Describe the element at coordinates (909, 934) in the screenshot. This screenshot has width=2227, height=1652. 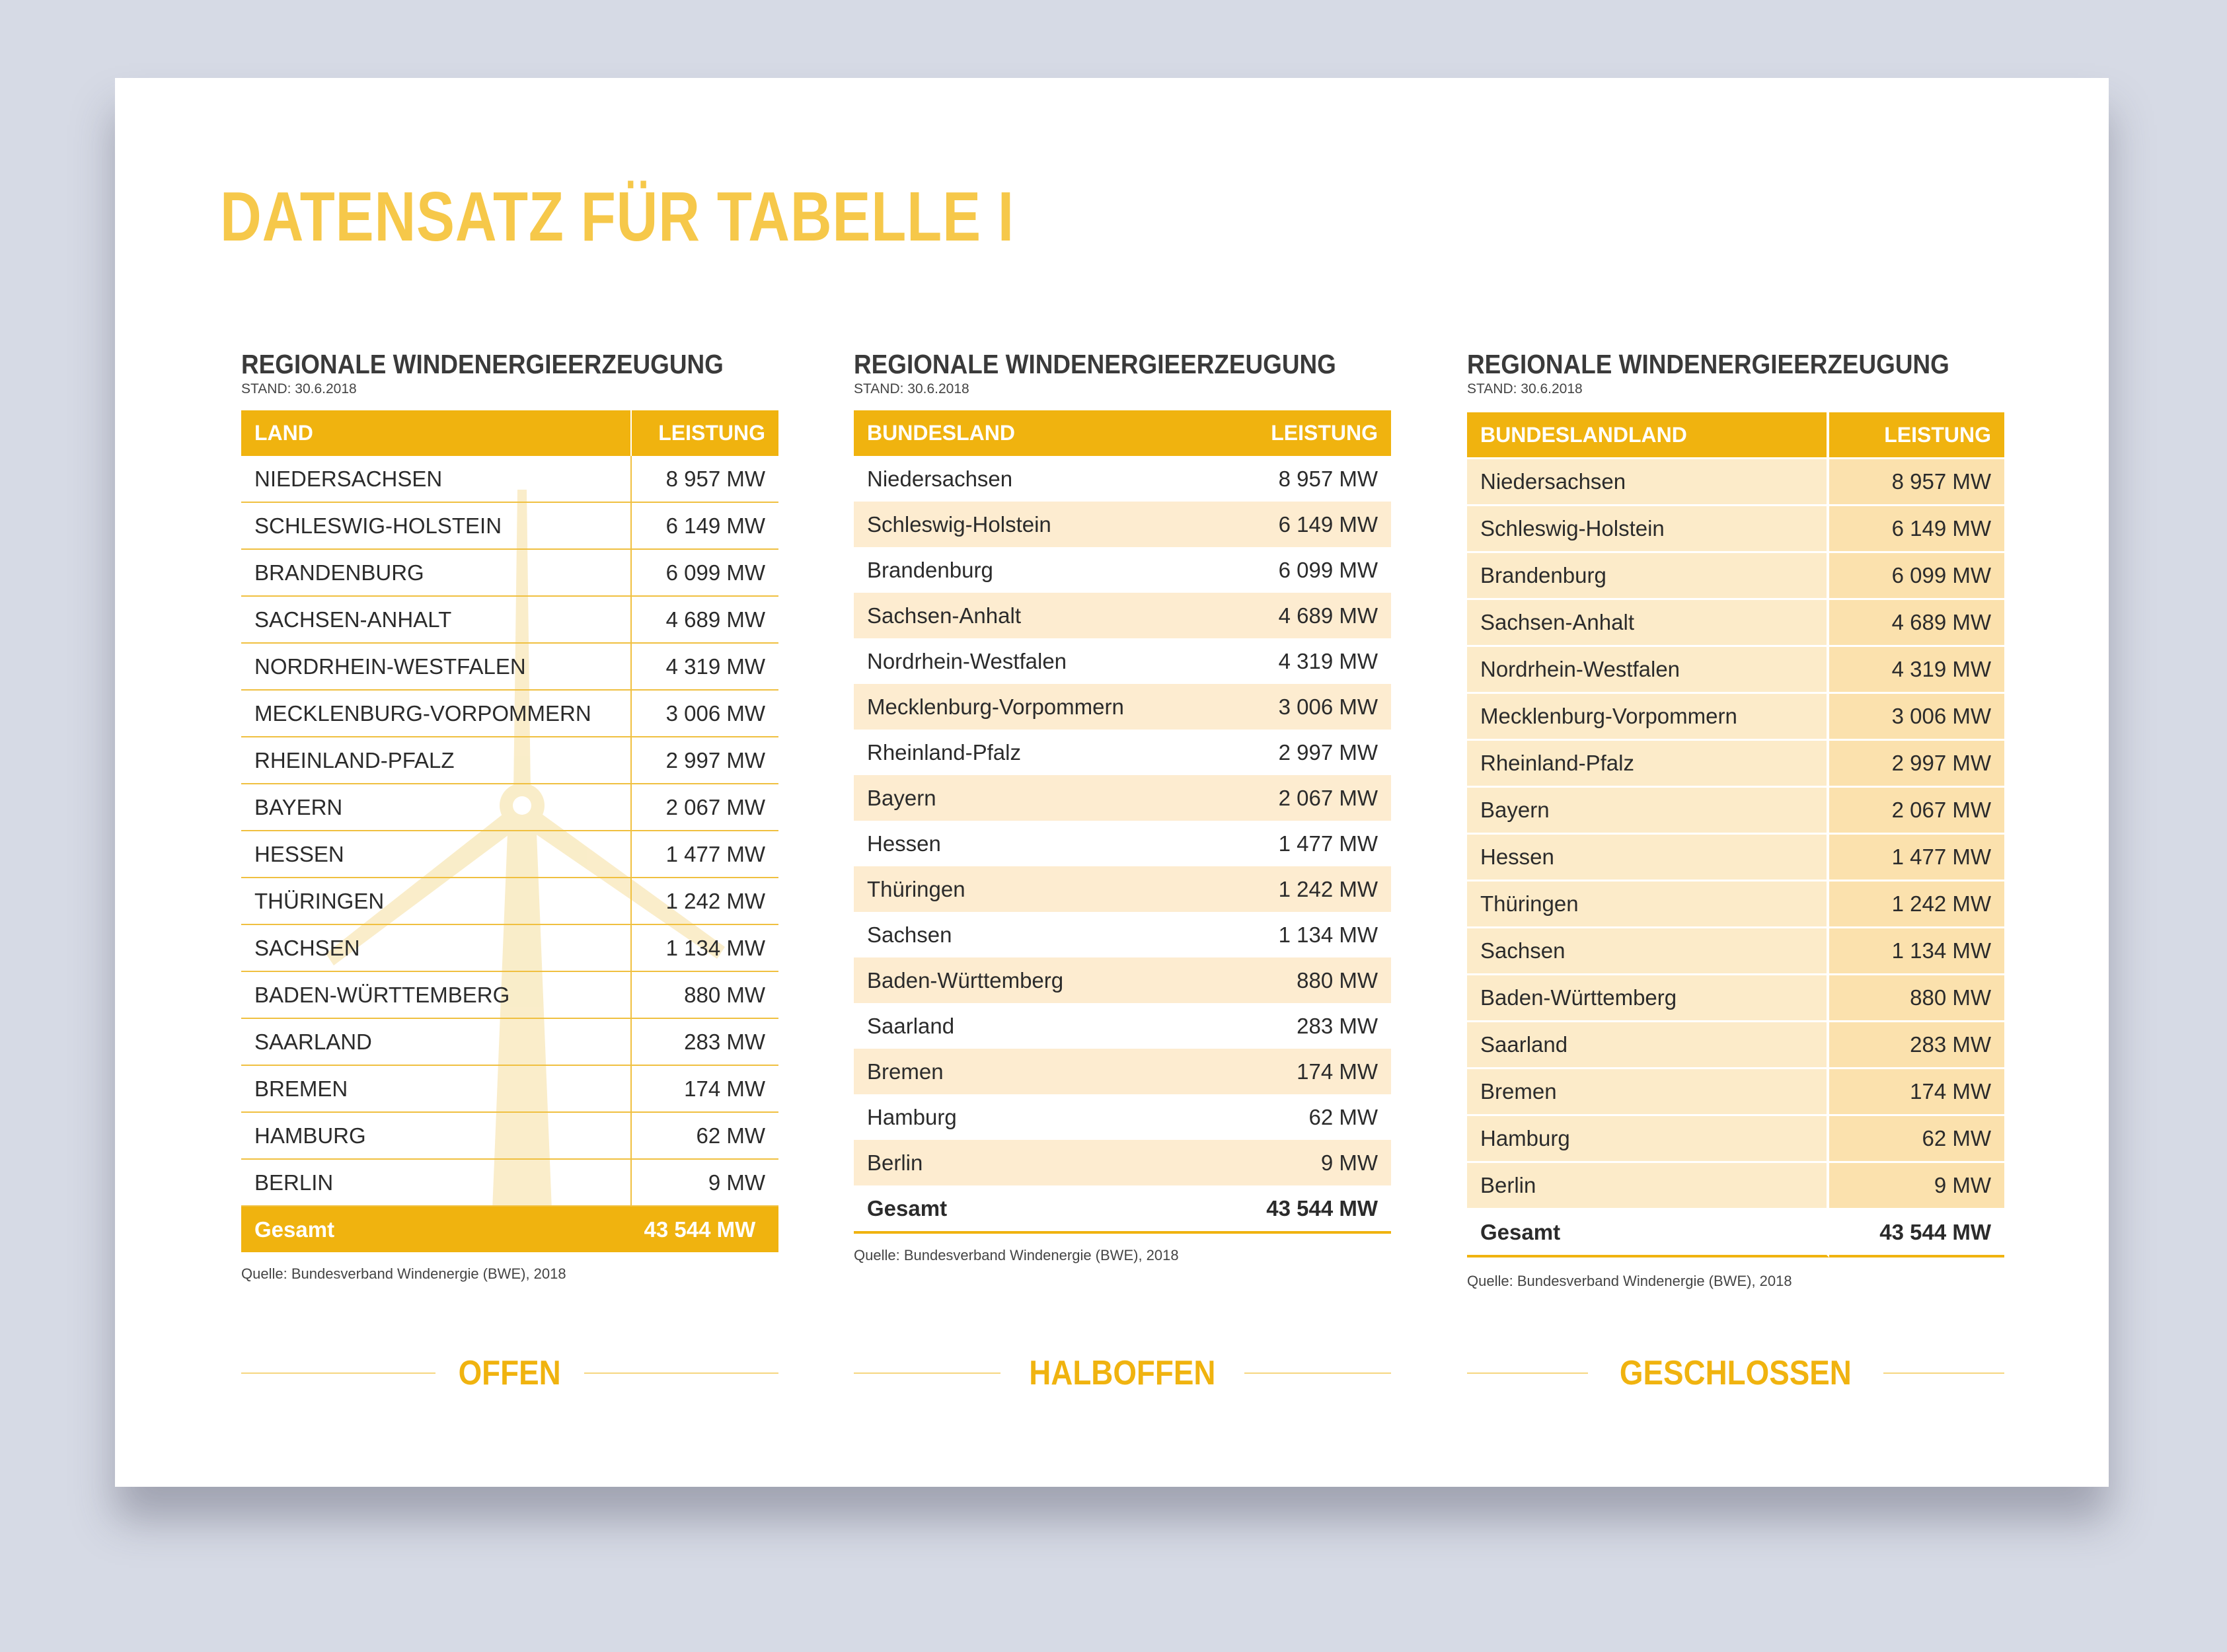
I see `state-cell: Sachsen` at that location.